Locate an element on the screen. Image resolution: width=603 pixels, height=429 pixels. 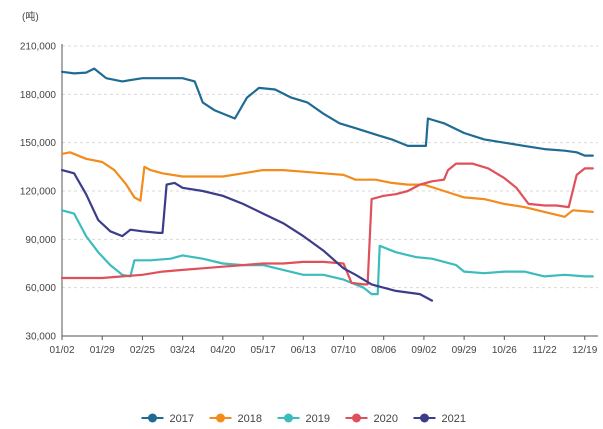
x-tick-label: 05/17 is located at coordinates (263, 350).